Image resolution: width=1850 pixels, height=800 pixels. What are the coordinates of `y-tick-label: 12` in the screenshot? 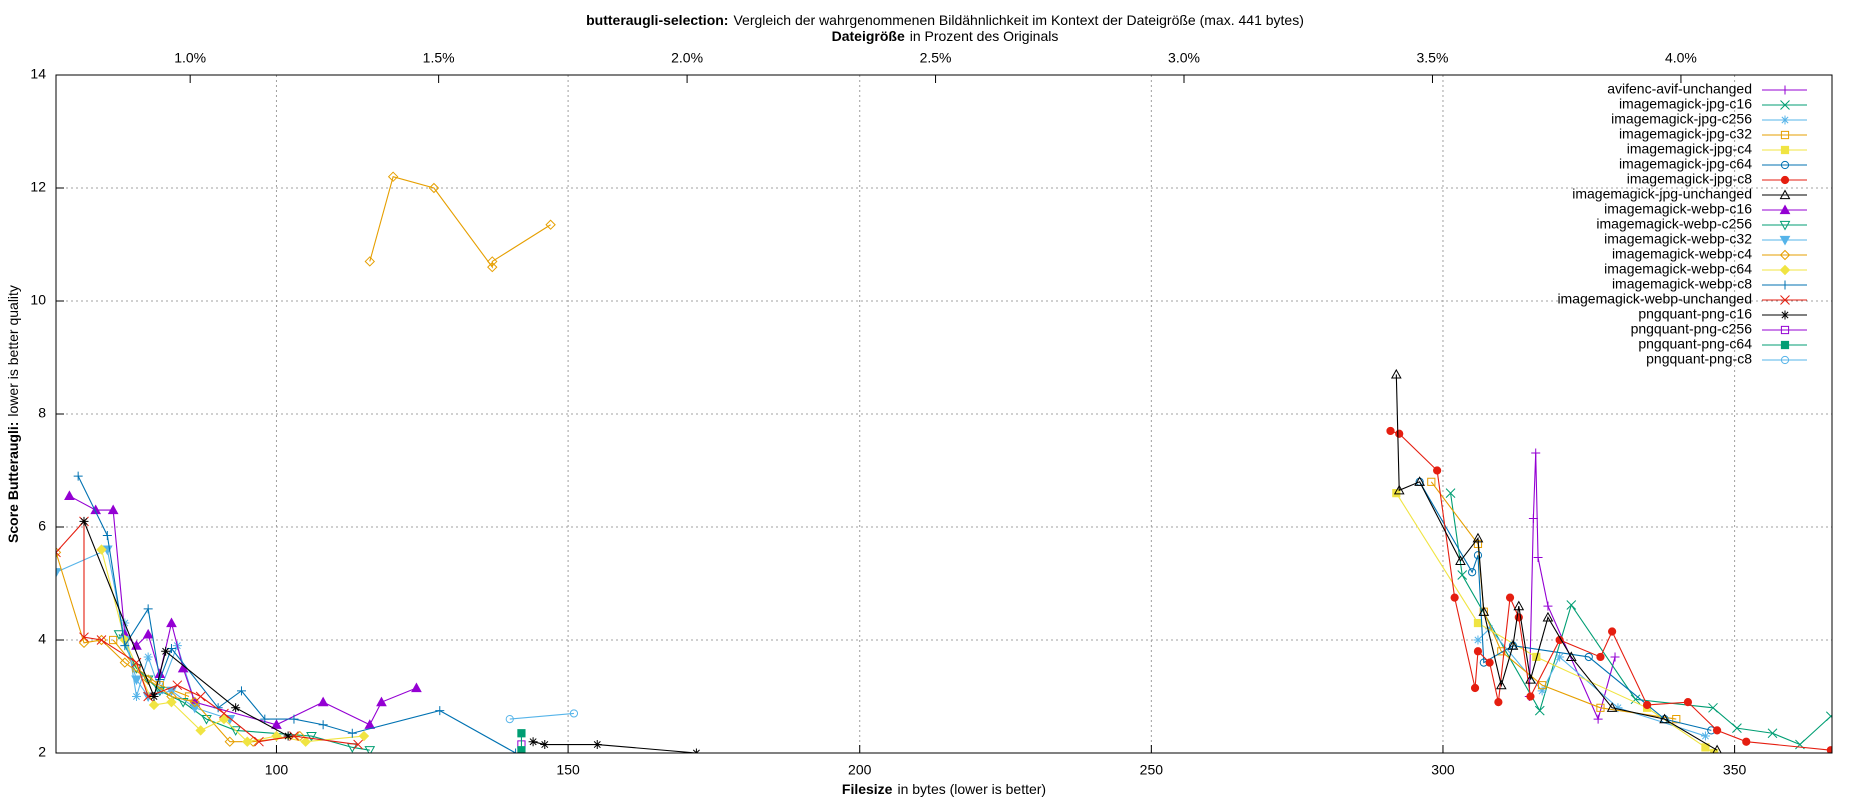 It's located at (38, 187).